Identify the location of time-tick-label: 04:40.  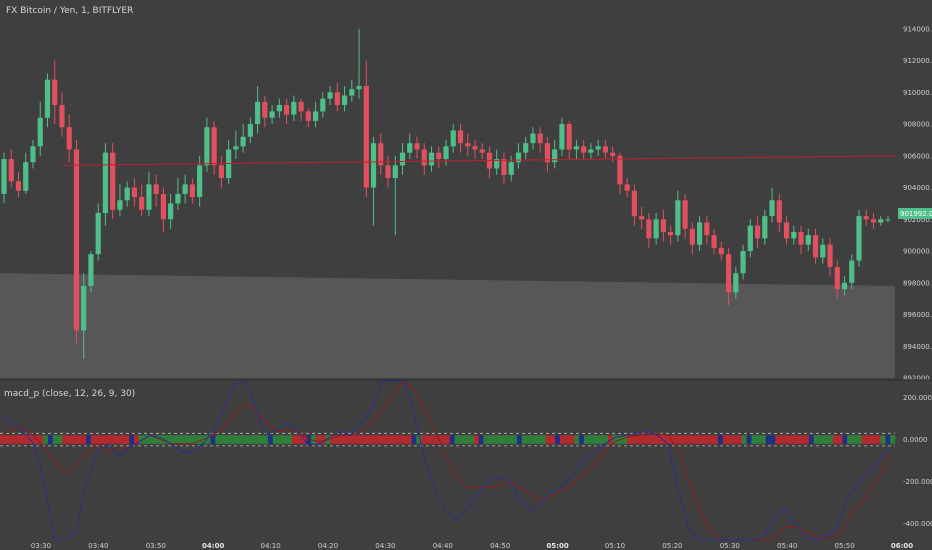
(443, 546).